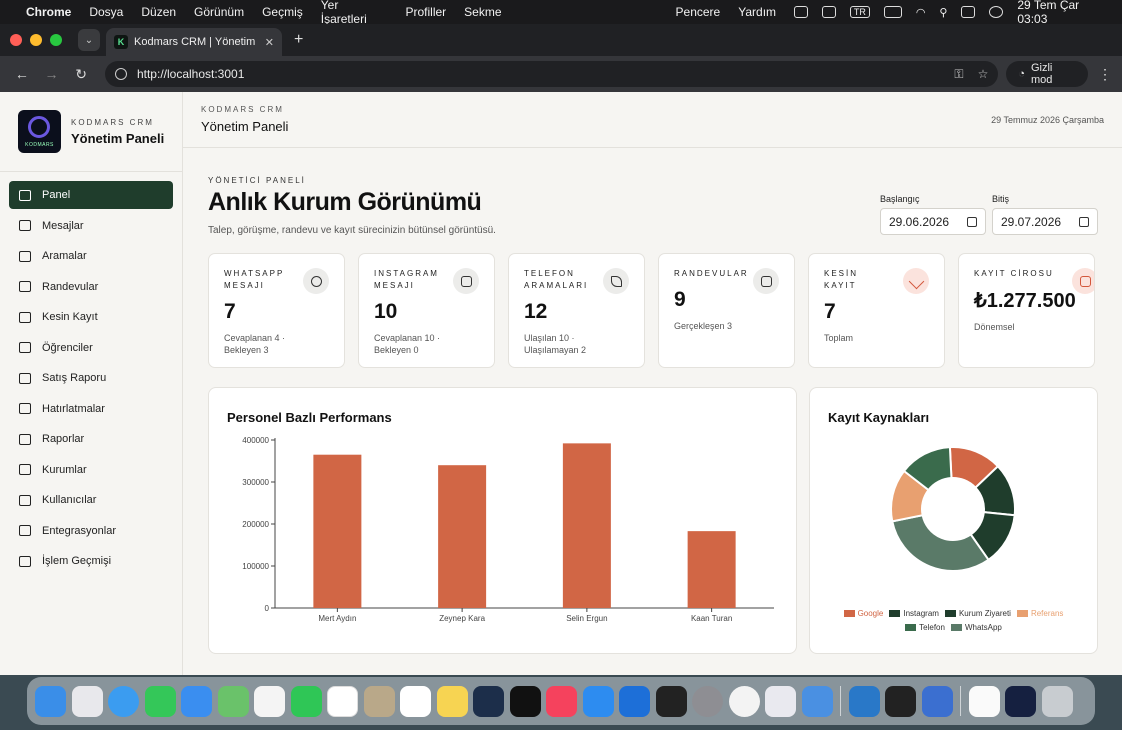 The image size is (1122, 730). Describe the element at coordinates (707, 701) in the screenshot. I see `system-settings-icon` at that location.